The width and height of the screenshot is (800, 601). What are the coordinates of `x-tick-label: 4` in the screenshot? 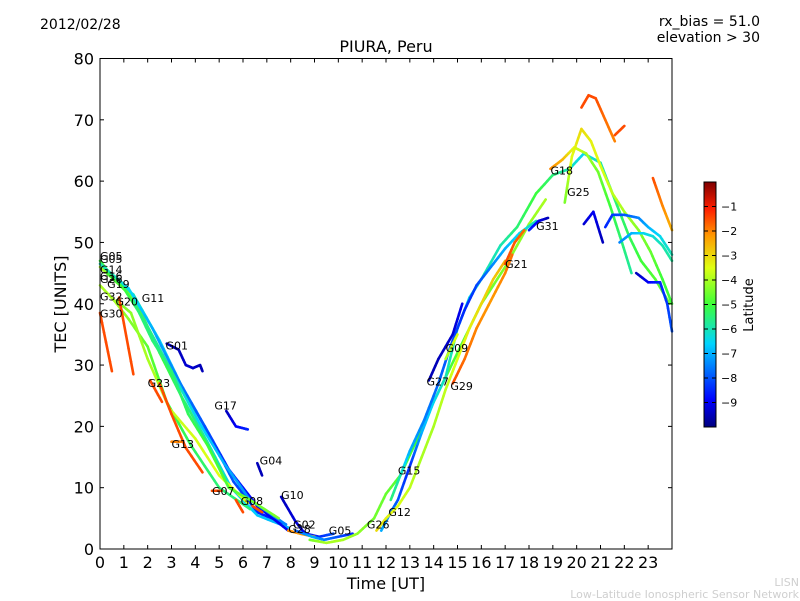 It's located at (195, 562).